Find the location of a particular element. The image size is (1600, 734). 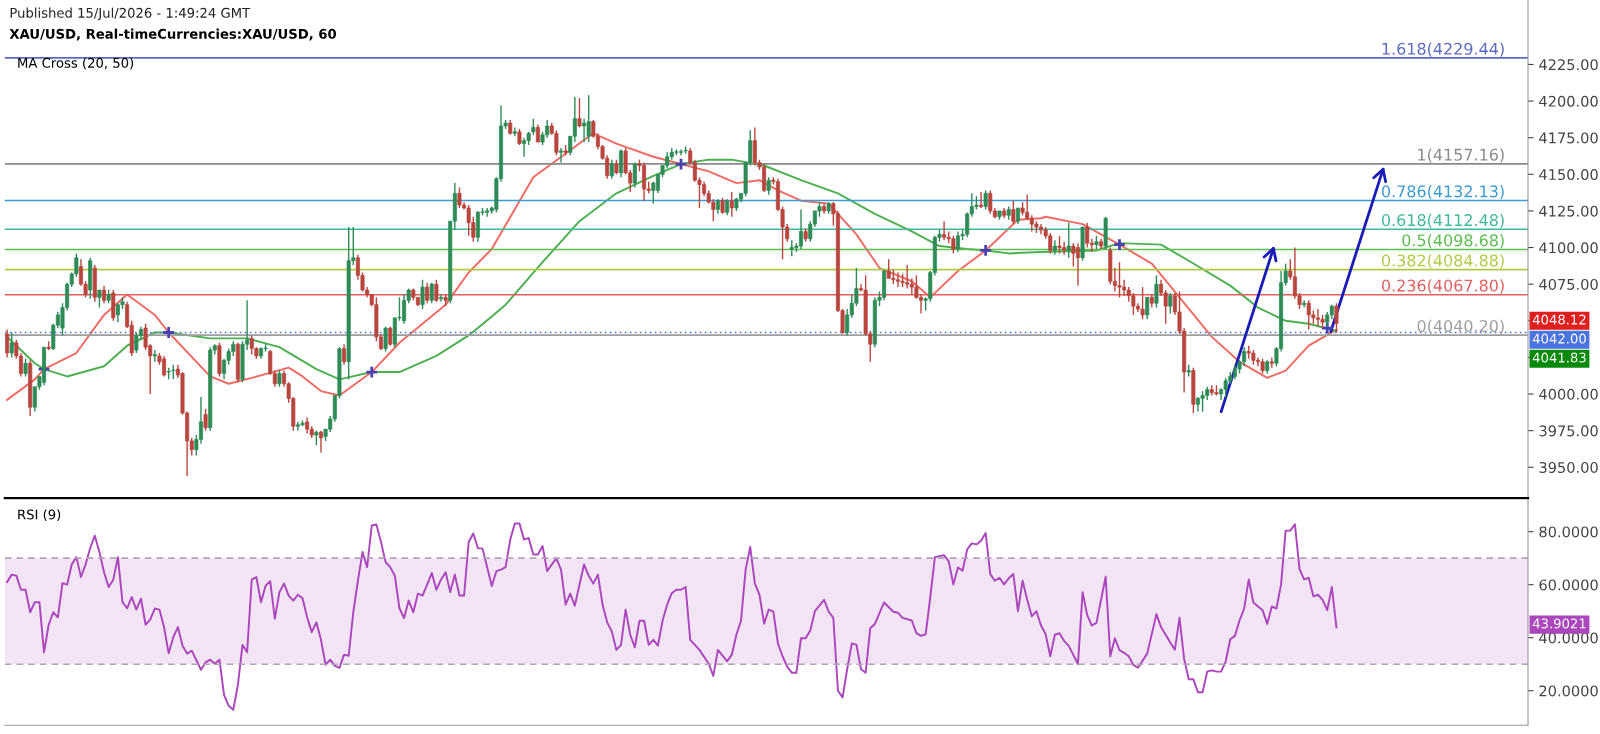

ref-line-label: 1.618(4229.44) is located at coordinates (1443, 49).